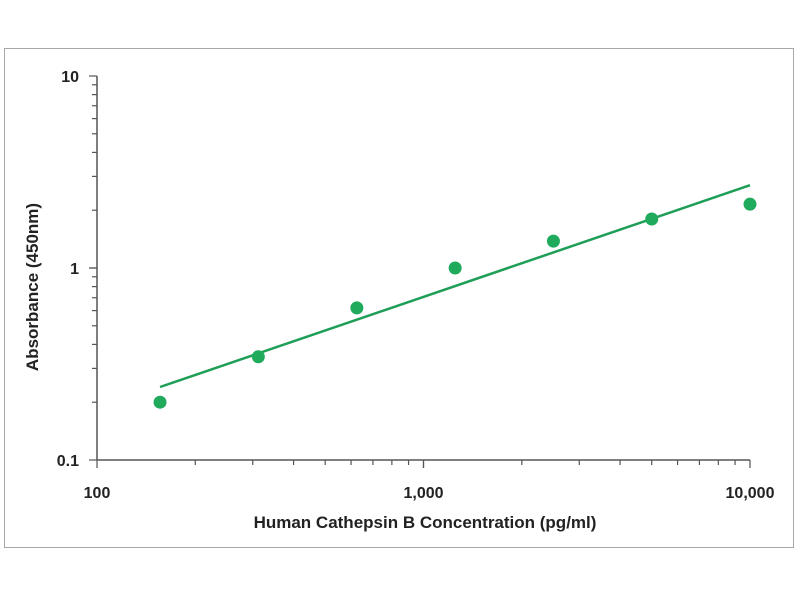 Image resolution: width=800 pixels, height=600 pixels. What do you see at coordinates (32, 287) in the screenshot?
I see `y-axis-title: Absorbance (450nm)` at bounding box center [32, 287].